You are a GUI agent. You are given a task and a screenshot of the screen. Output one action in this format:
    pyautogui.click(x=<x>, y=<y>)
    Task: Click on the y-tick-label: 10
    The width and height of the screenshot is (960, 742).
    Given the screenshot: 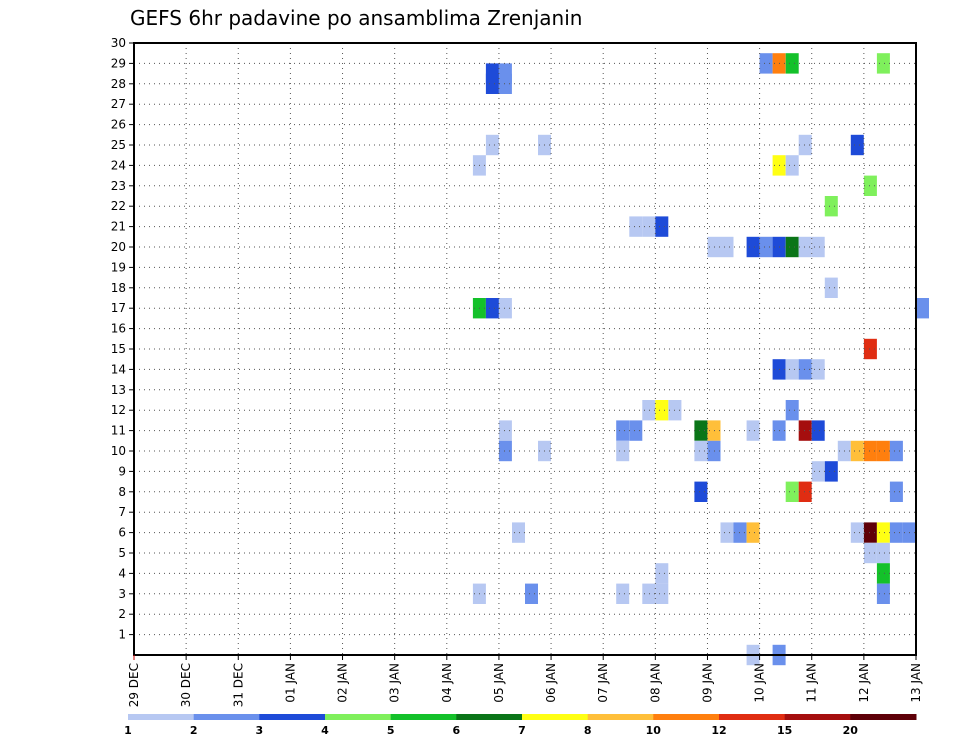 What is the action you would take?
    pyautogui.click(x=118, y=451)
    